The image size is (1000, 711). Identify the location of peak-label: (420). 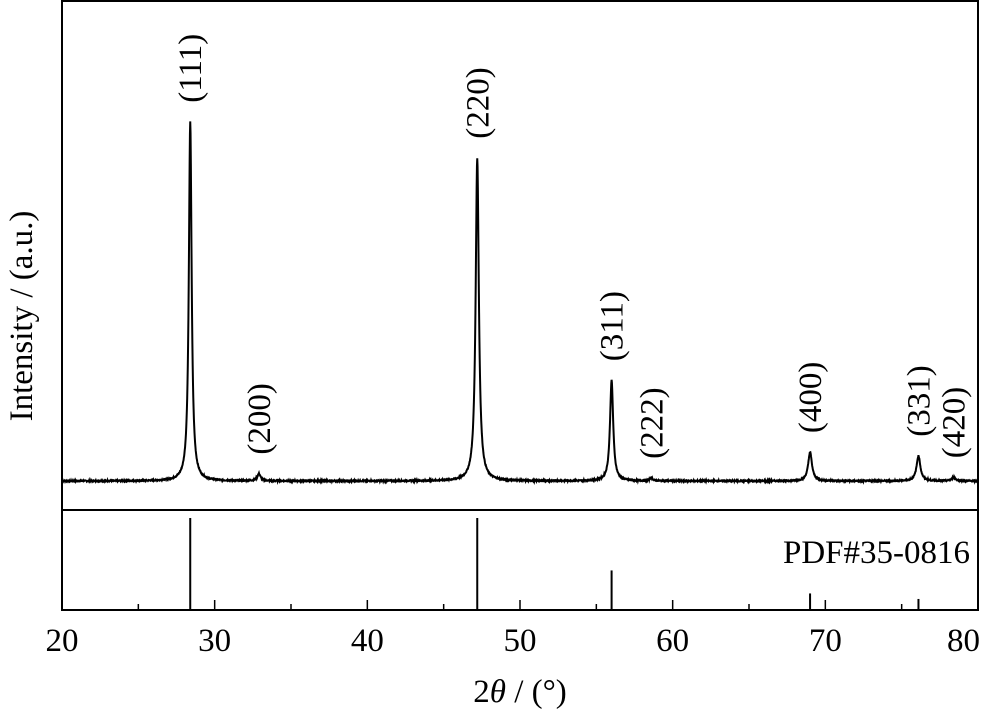
(955, 422).